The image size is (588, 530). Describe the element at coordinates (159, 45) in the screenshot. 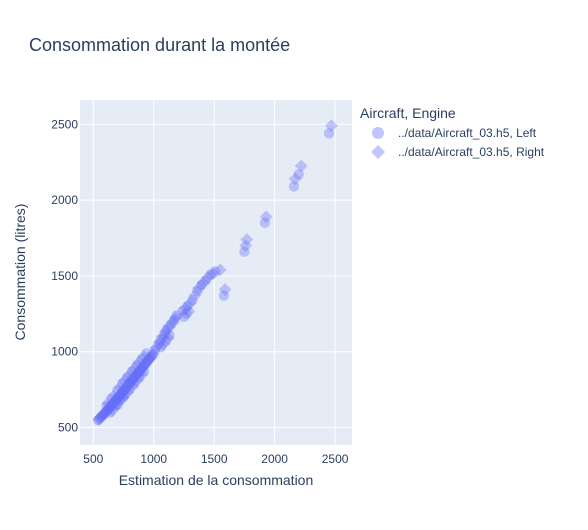

I see `chart-title: Consommation durant la montée` at that location.